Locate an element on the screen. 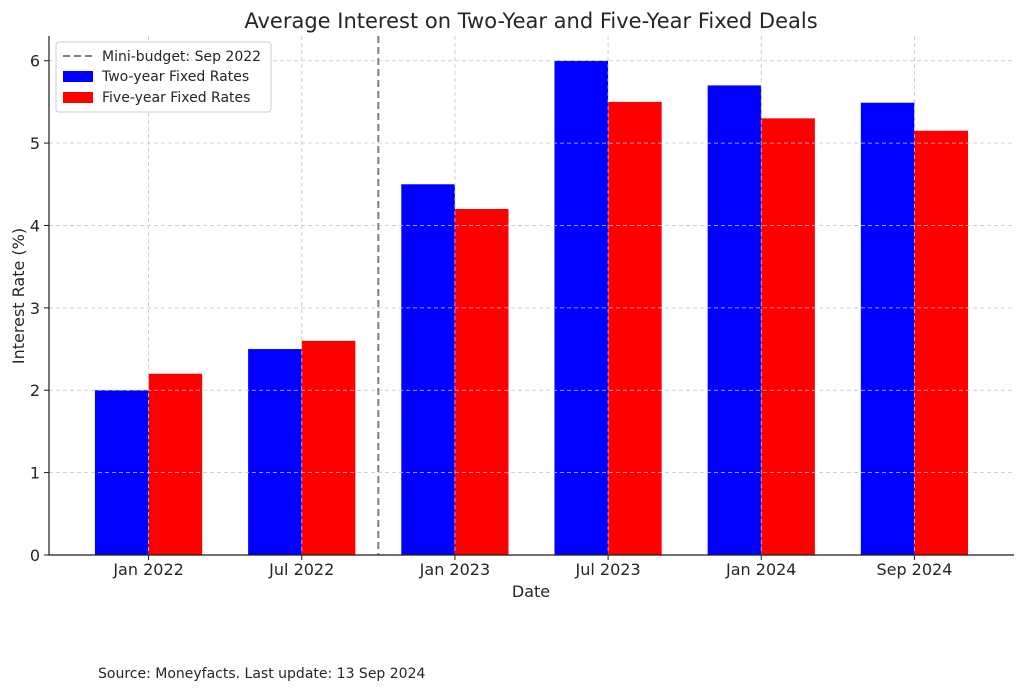 This screenshot has width=1024, height=695. legend-label-two-year: Two-year Fixed Rates is located at coordinates (175, 77).